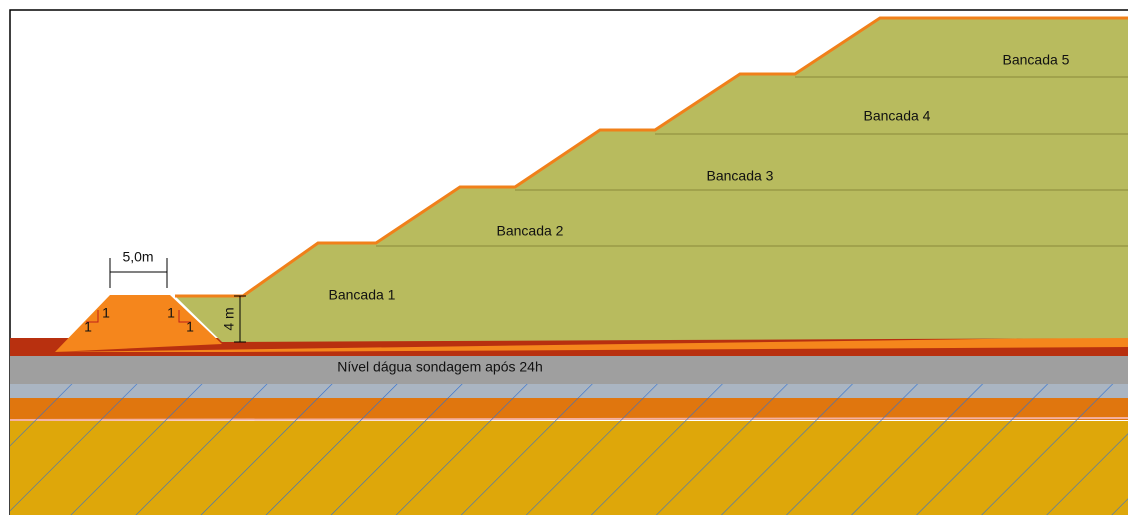  What do you see at coordinates (1036, 60) in the screenshot?
I see `bench-label: Bancada 5` at bounding box center [1036, 60].